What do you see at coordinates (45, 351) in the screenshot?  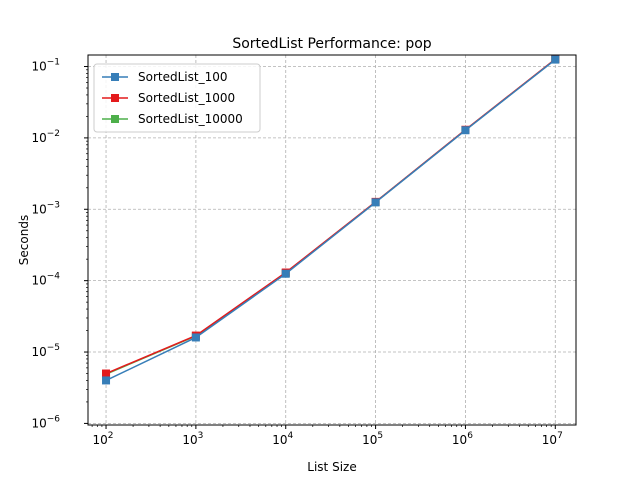 I see `y-tick-label: 10⁻⁵` at bounding box center [45, 351].